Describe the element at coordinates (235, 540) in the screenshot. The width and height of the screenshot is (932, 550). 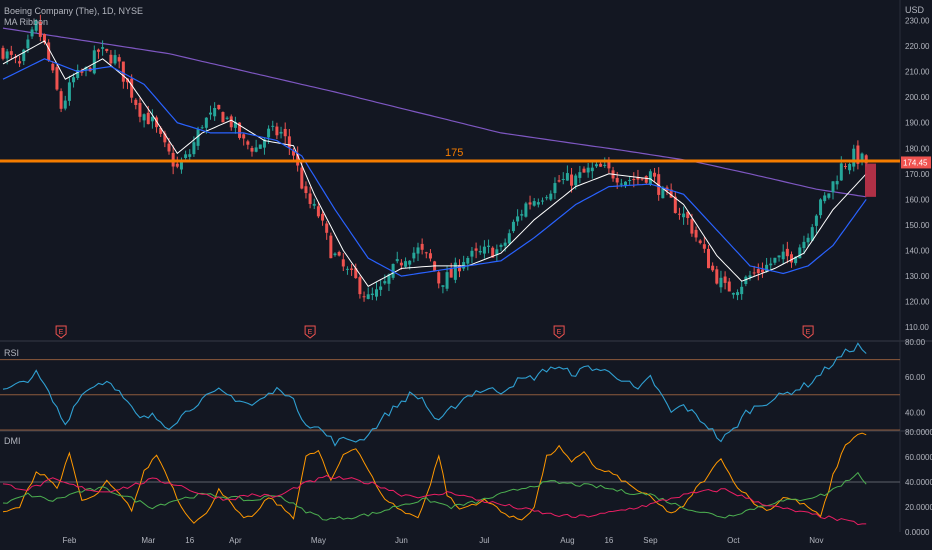
I see `x-axis-label: Apr` at that location.